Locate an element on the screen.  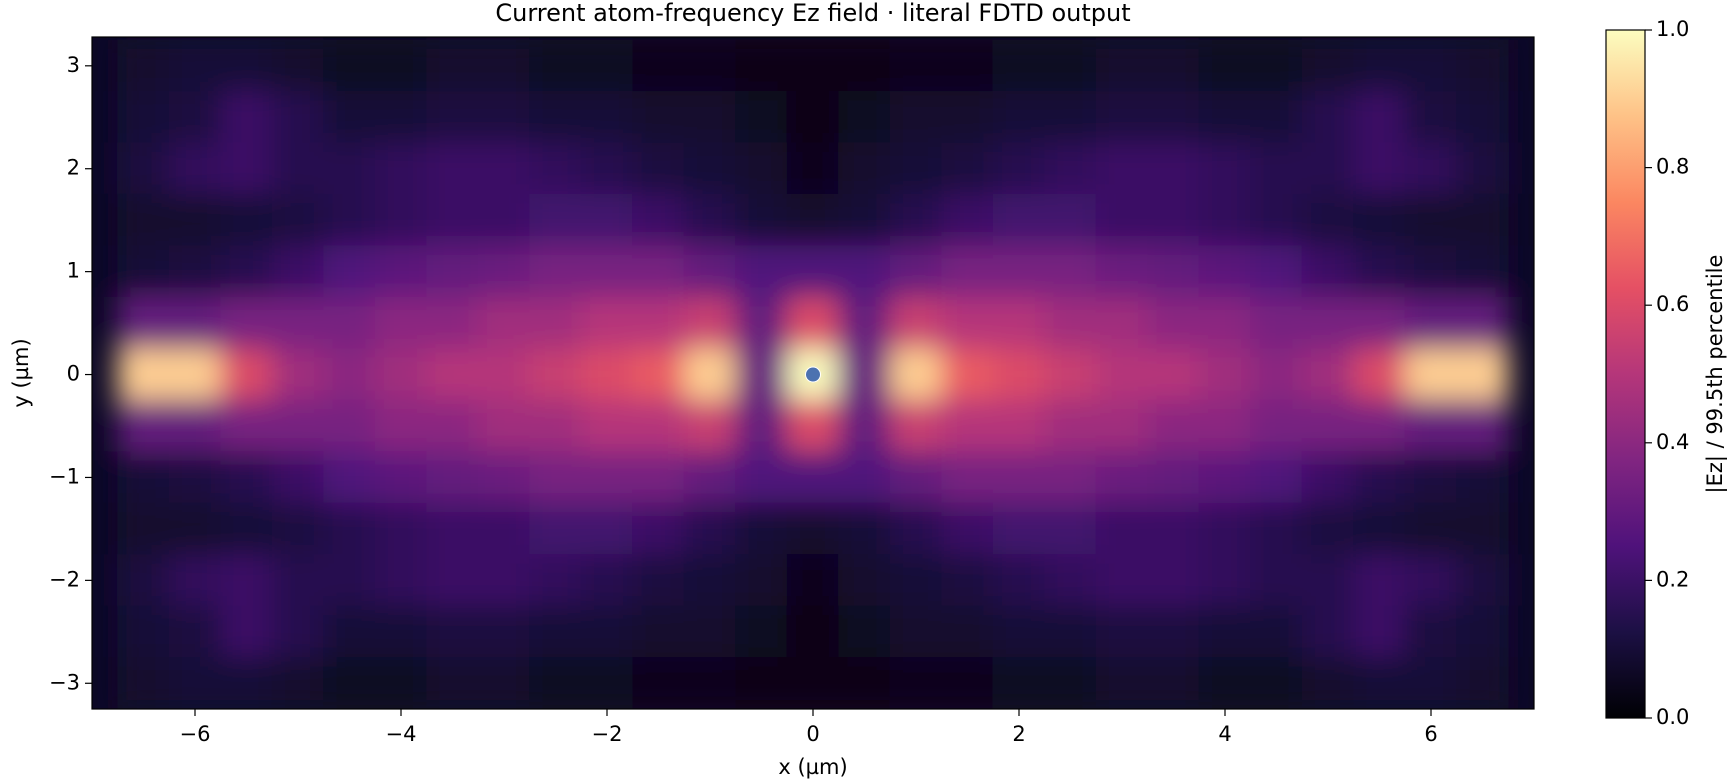
colorbar-label: |Ez| / 99.5th percentile is located at coordinates (1715, 374).